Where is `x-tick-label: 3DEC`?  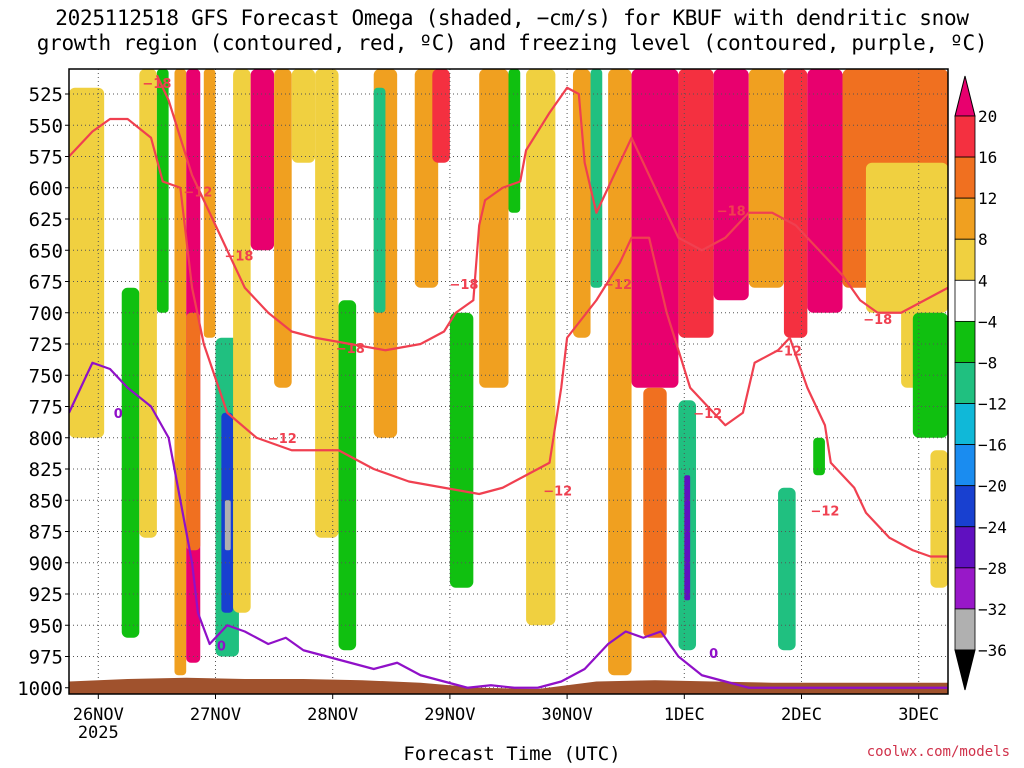
x-tick-label: 3DEC is located at coordinates (918, 715).